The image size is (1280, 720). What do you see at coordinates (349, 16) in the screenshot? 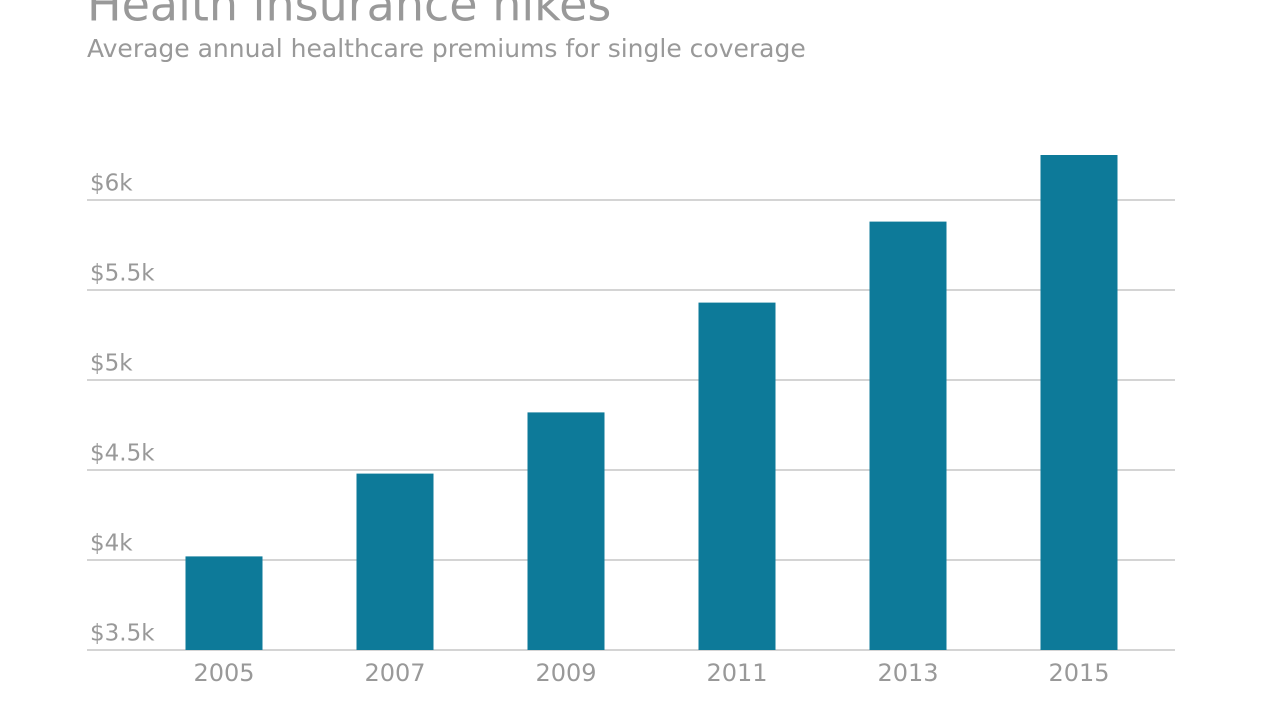
I see `chart-title: Health insurance hikes` at bounding box center [349, 16].